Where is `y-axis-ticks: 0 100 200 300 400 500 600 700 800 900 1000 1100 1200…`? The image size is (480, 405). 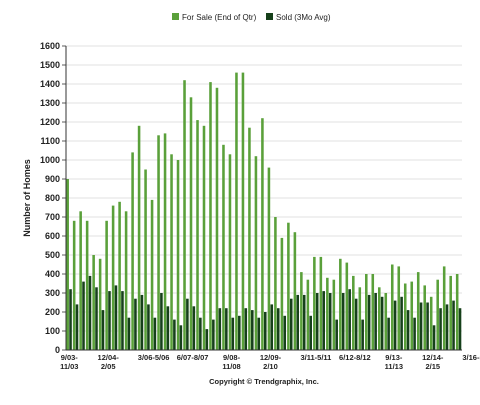
y-axis-ticks: 0 100 200 300 400 500 600 700 800 900 1000 1100 1200… is located at coordinates (53, 198).